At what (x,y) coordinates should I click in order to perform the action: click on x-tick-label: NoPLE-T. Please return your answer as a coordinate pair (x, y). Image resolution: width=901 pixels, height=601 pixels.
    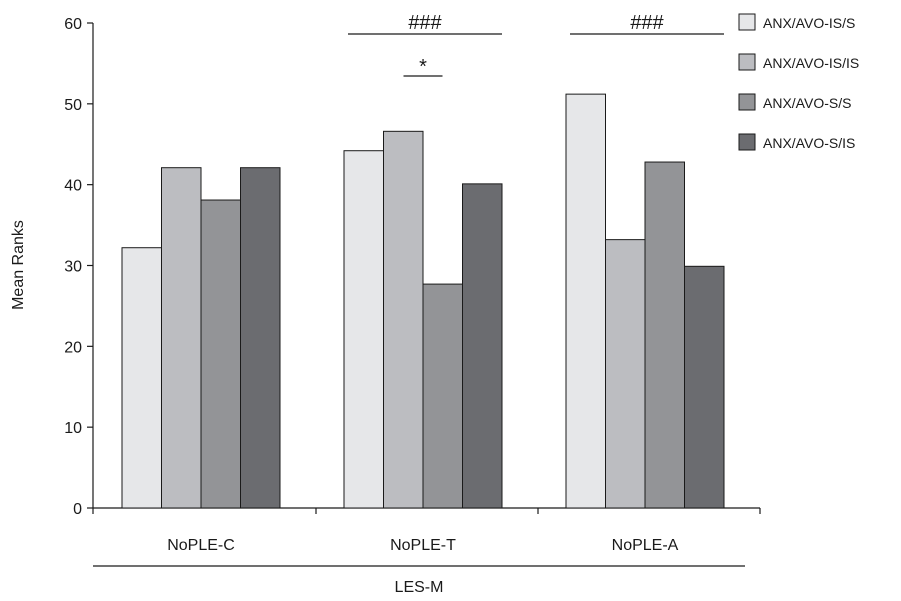
    Looking at the image, I should click on (423, 545).